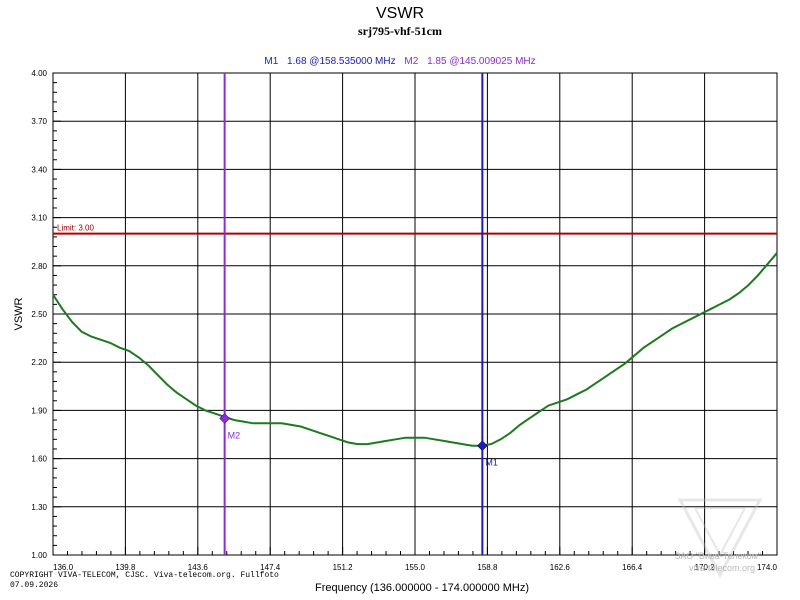 The height and width of the screenshot is (600, 800). I want to click on watermark-line1: ЗАО "Вива-Телеком", so click(718, 556).